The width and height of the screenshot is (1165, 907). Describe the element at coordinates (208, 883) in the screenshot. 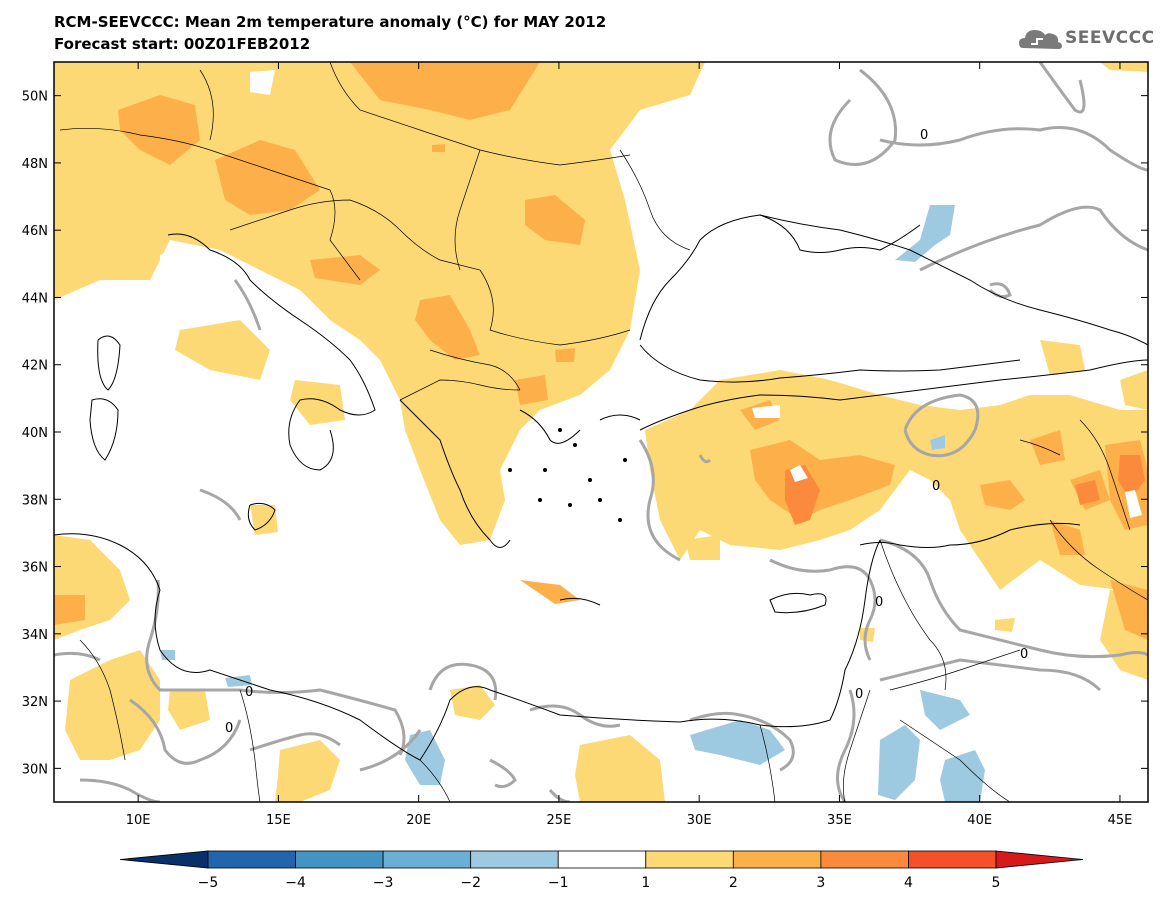

I see `colorbar-label: −5` at that location.